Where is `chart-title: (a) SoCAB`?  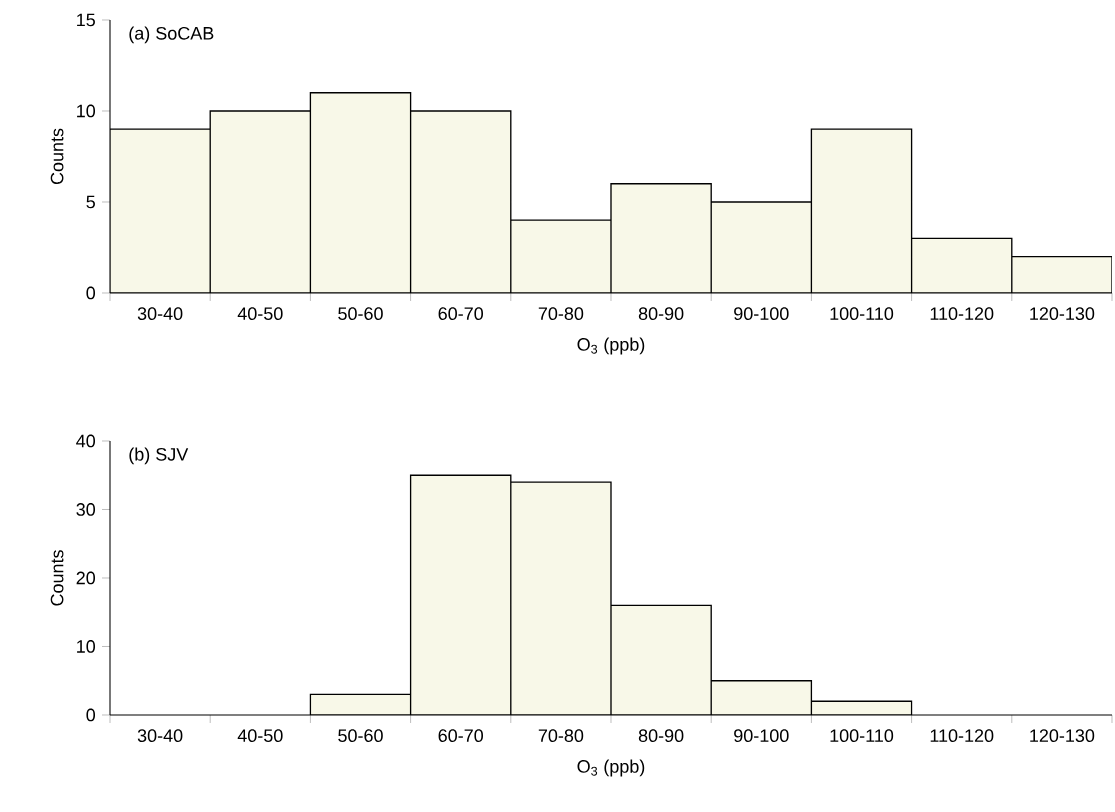 chart-title: (a) SoCAB is located at coordinates (171, 35).